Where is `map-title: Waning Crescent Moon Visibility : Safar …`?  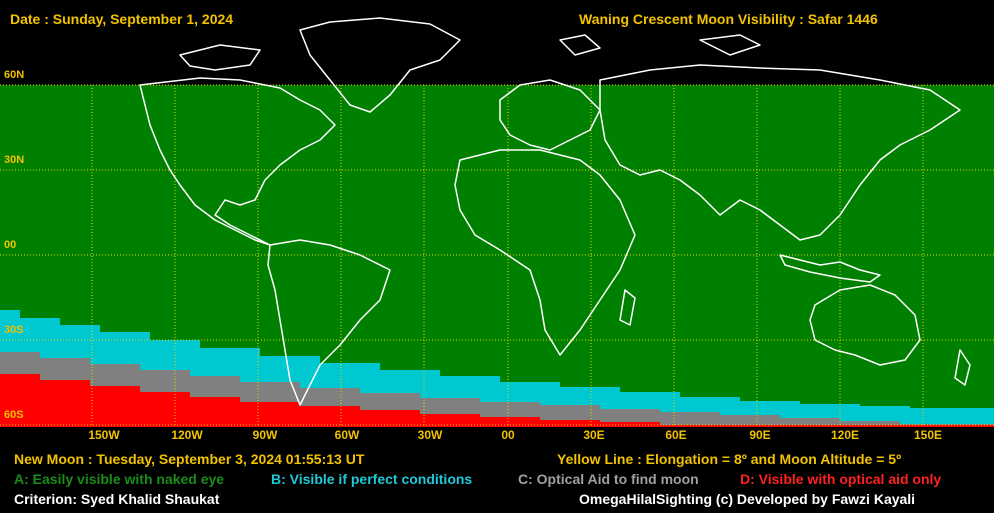 map-title: Waning Crescent Moon Visibility : Safar … is located at coordinates (728, 19).